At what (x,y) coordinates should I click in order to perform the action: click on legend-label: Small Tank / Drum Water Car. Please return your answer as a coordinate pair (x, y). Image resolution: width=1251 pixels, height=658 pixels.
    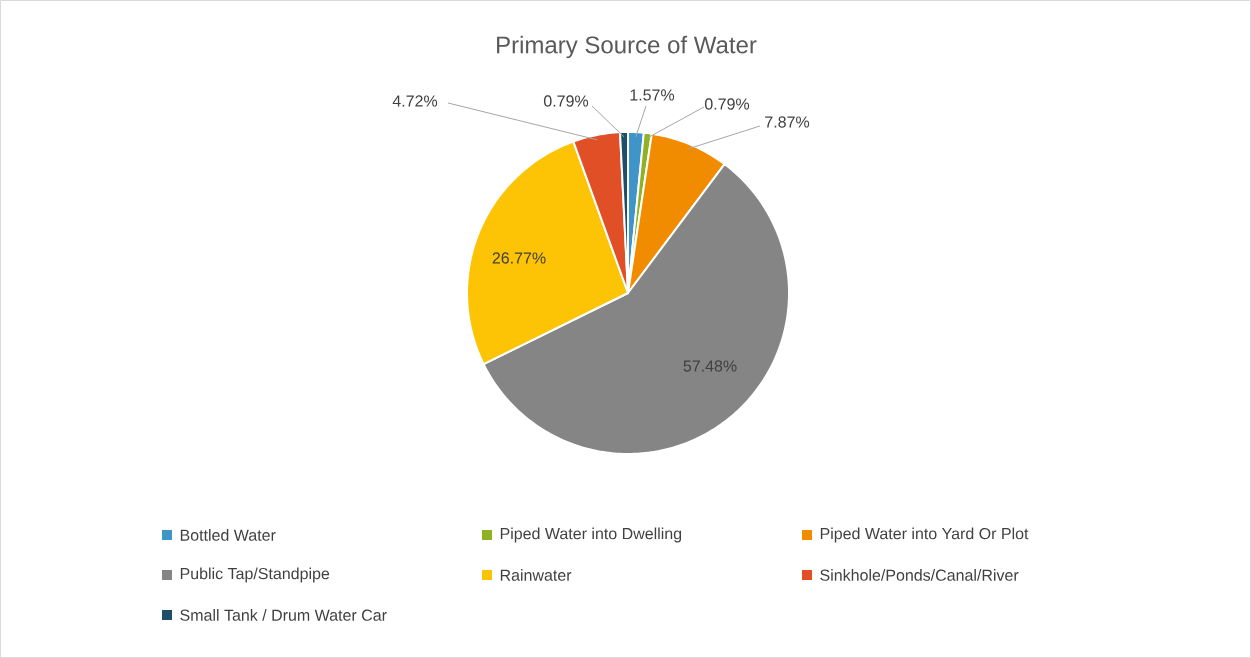
    Looking at the image, I should click on (283, 615).